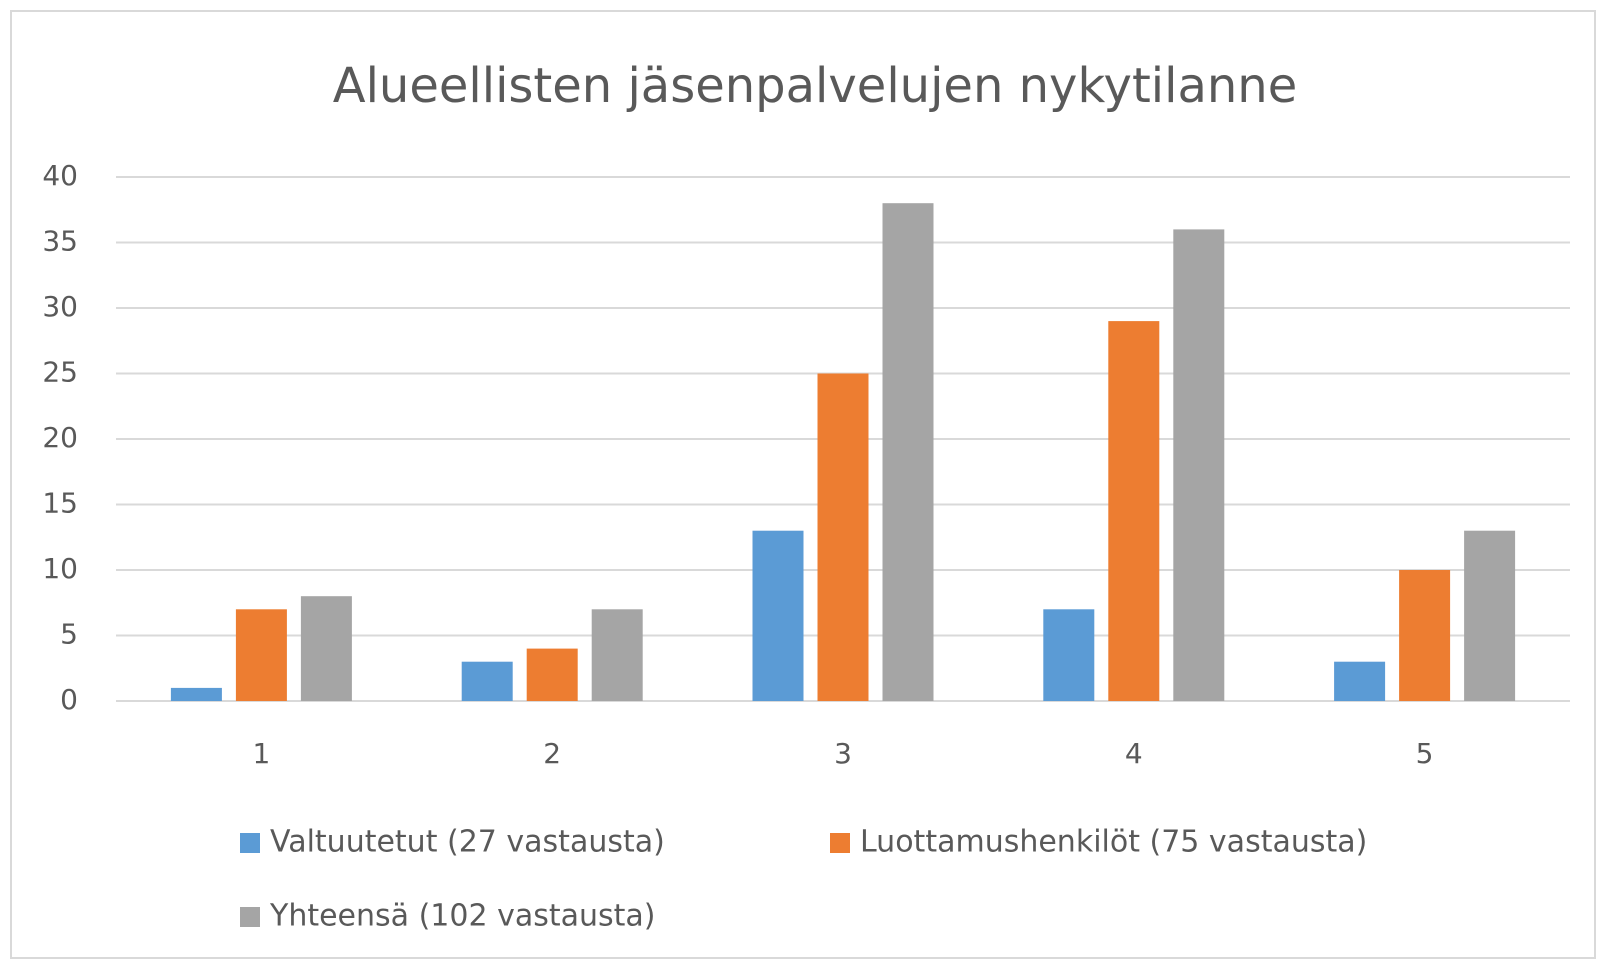 The height and width of the screenshot is (973, 1606). Describe the element at coordinates (60, 241) in the screenshot. I see `y-tick-label: 35` at that location.